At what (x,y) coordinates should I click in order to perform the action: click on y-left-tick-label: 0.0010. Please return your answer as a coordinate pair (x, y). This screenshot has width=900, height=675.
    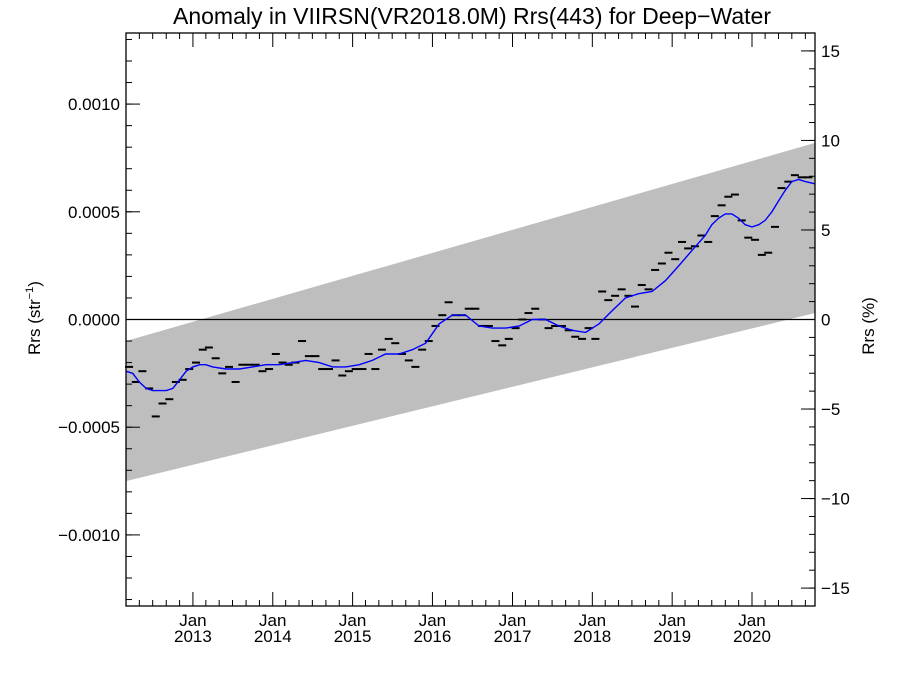
    Looking at the image, I should click on (94, 104).